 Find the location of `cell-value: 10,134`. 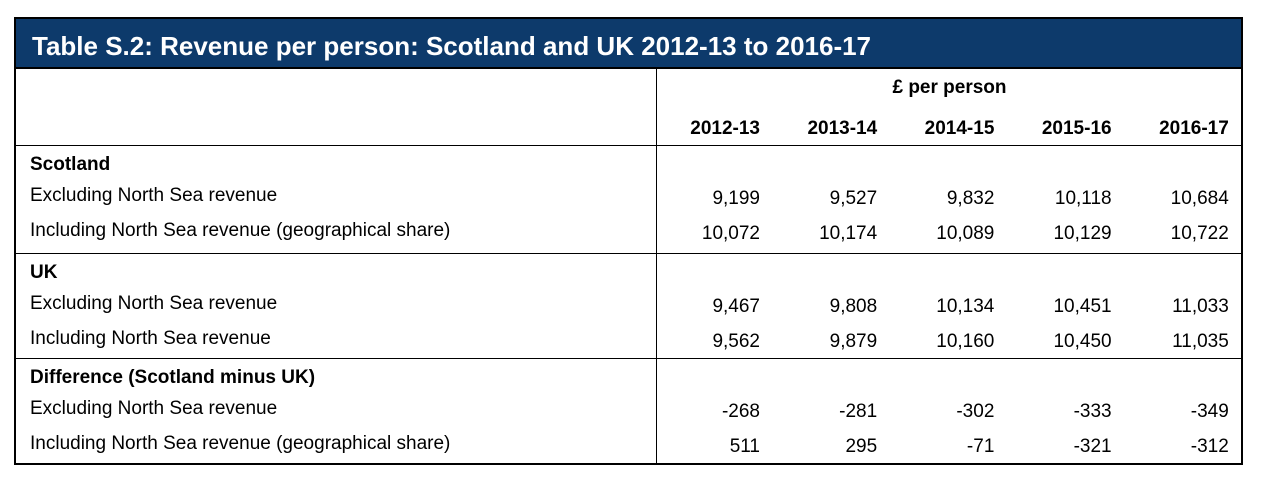

cell-value: 10,134 is located at coordinates (965, 306).